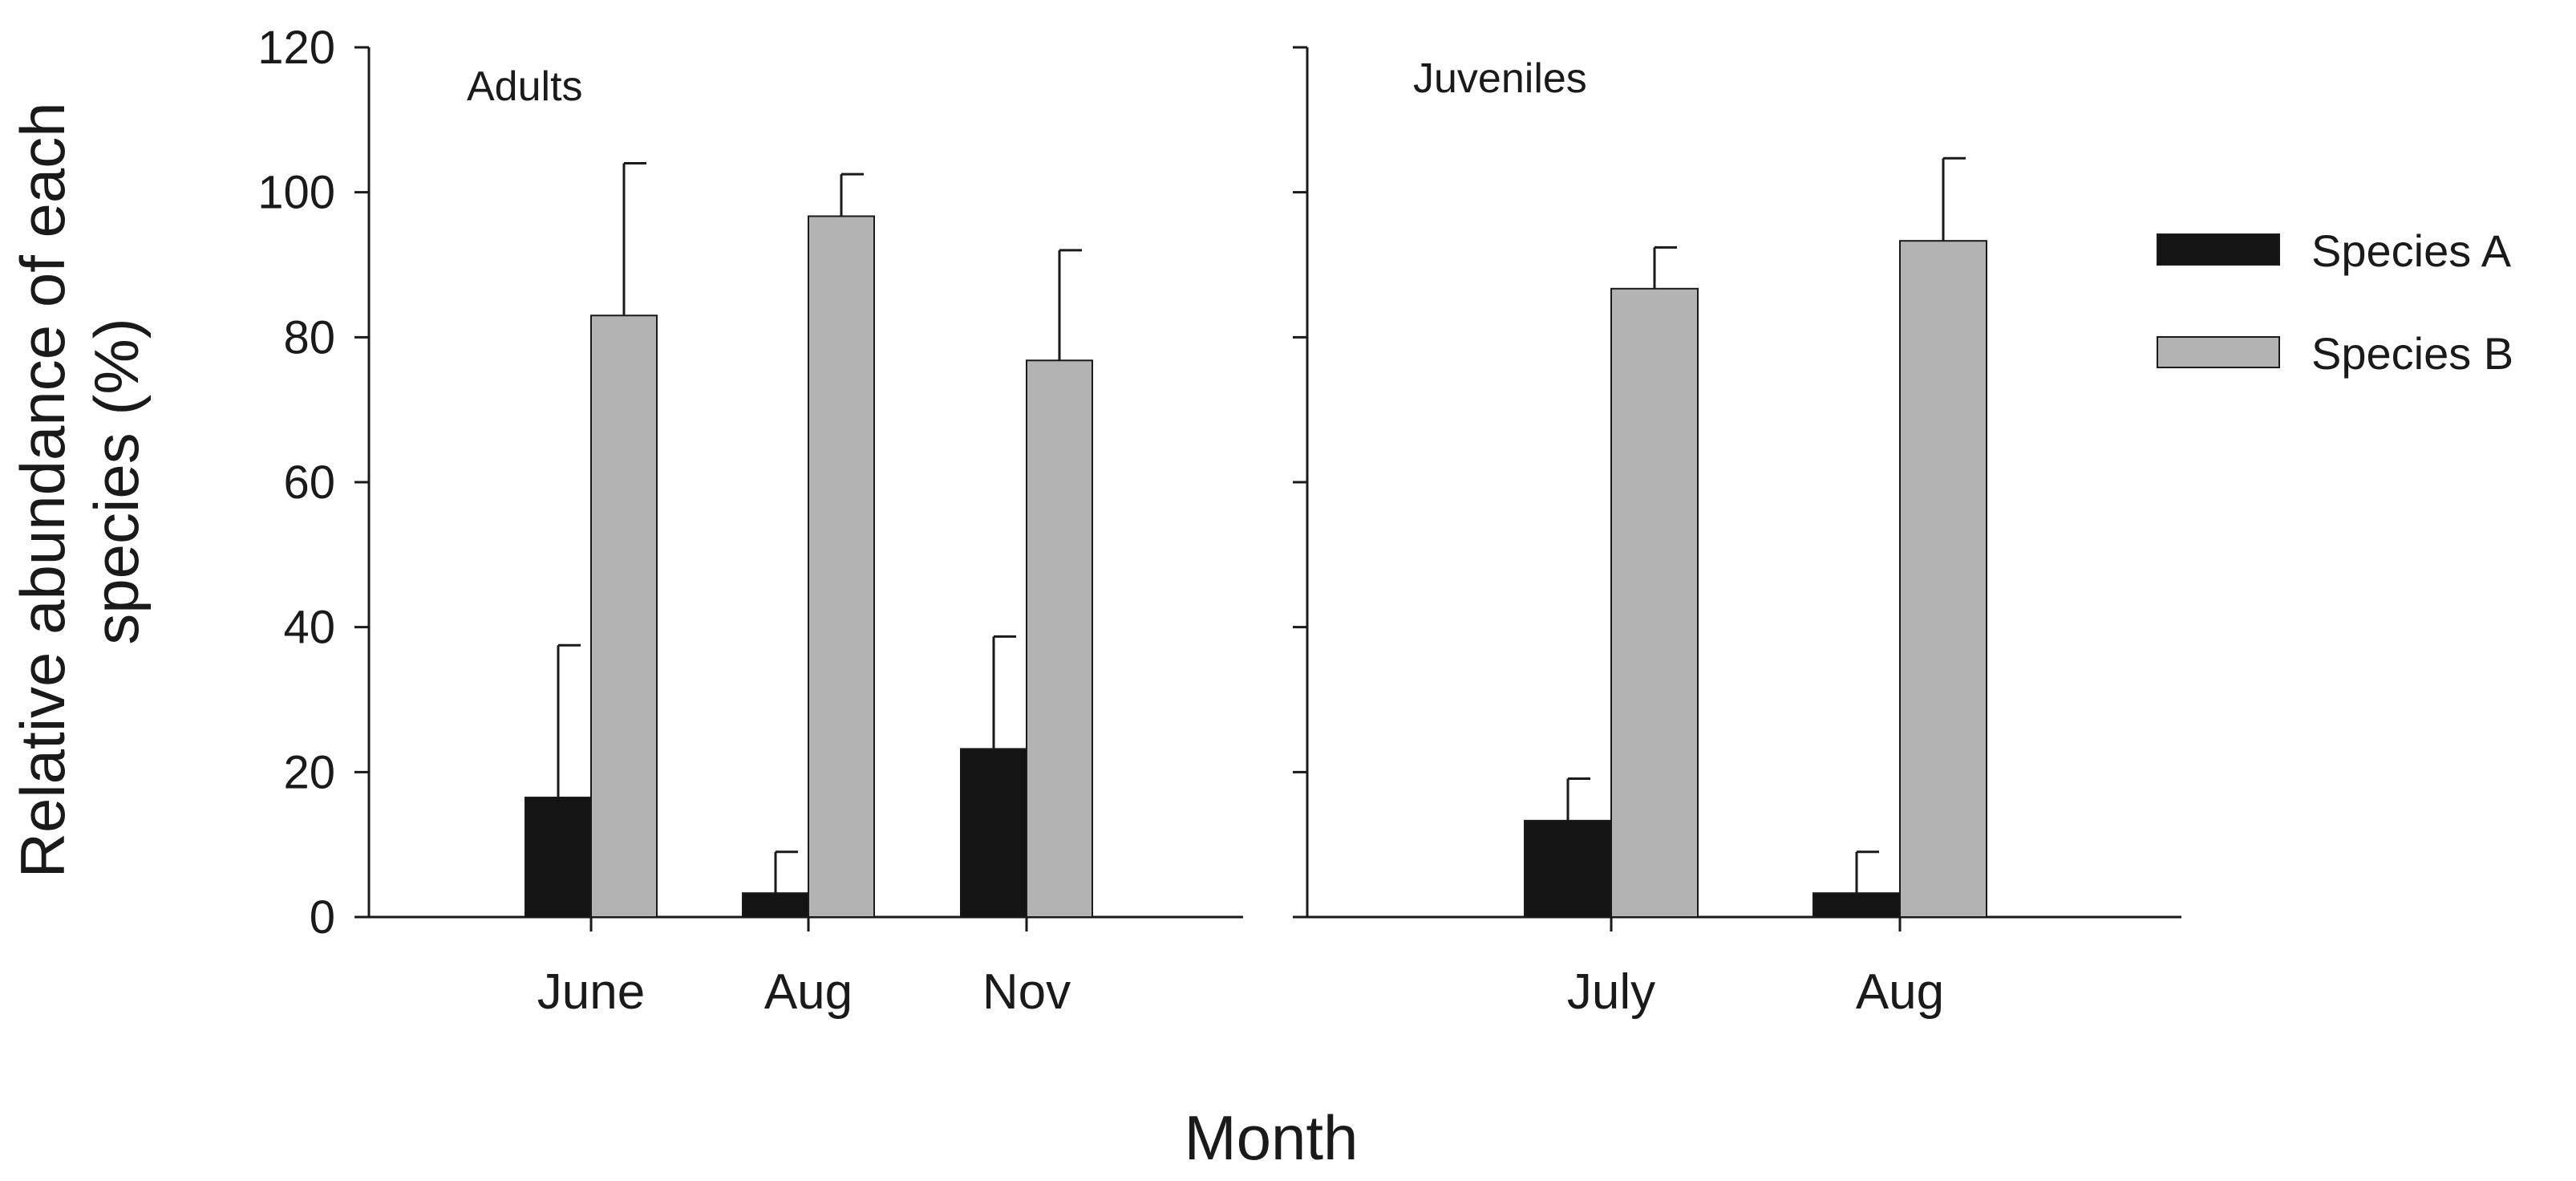 The height and width of the screenshot is (1181, 2576). What do you see at coordinates (2411, 251) in the screenshot?
I see `legend-label-species-a: Species A` at bounding box center [2411, 251].